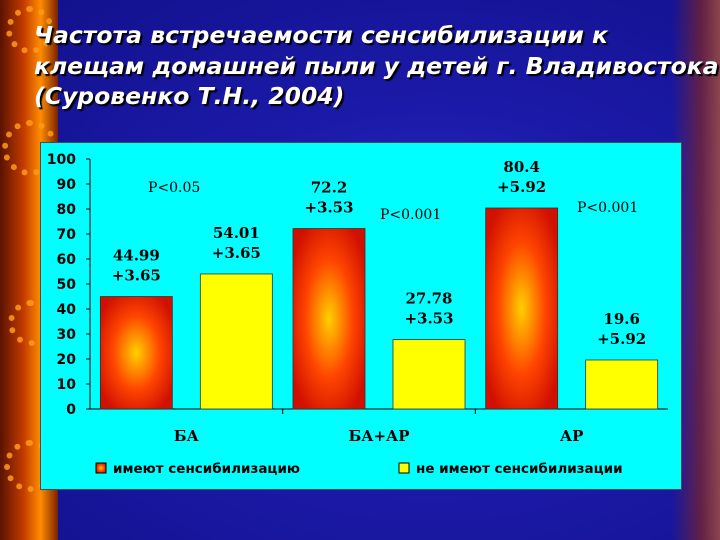 The height and width of the screenshot is (540, 720). Describe the element at coordinates (67, 260) in the screenshot. I see `y-tick-label: 60` at that location.